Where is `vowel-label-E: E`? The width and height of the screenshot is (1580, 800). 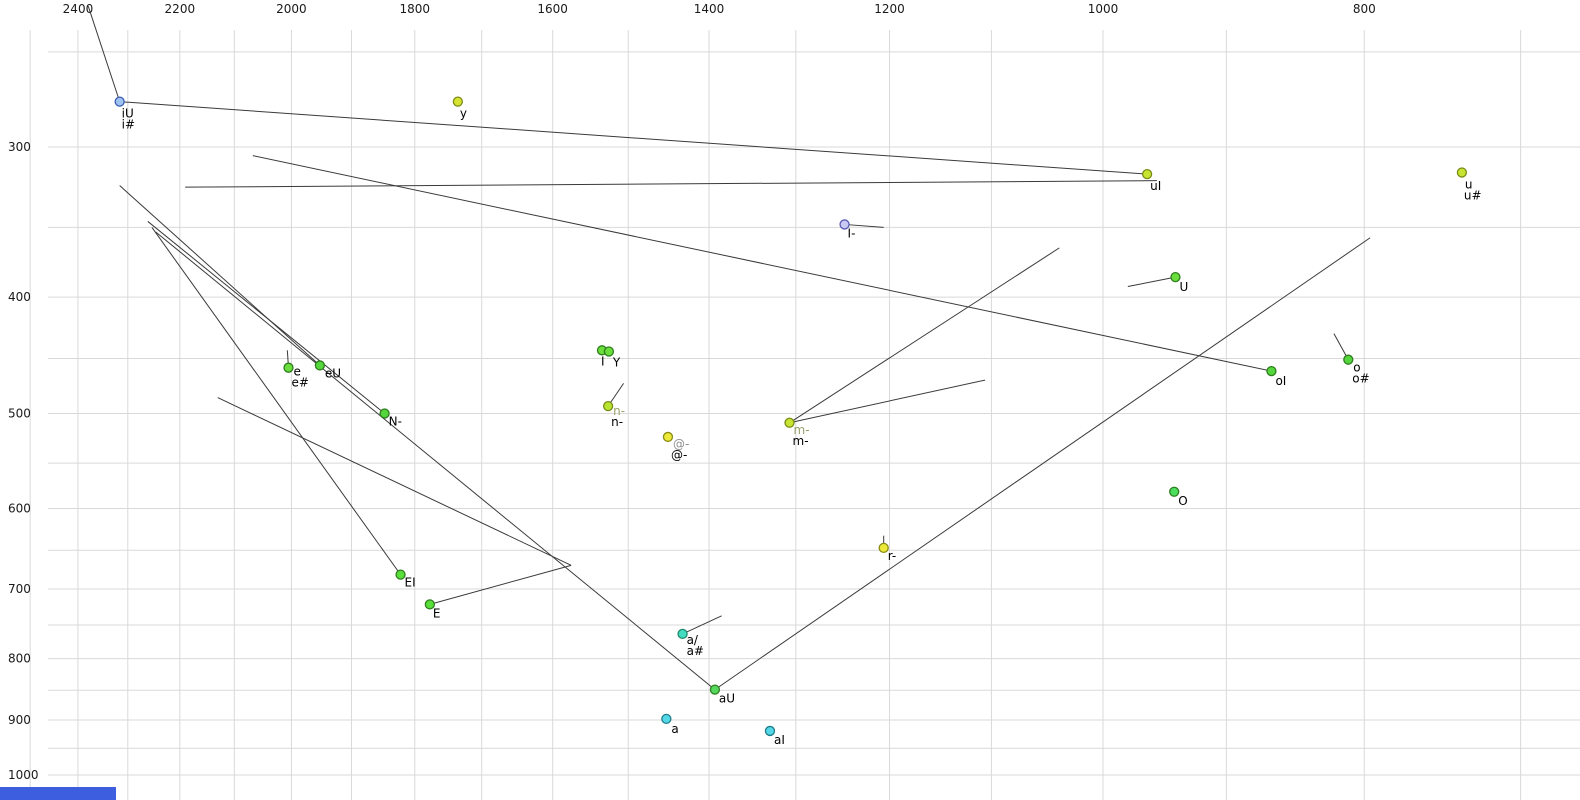
vowel-label-E: E is located at coordinates (437, 613).